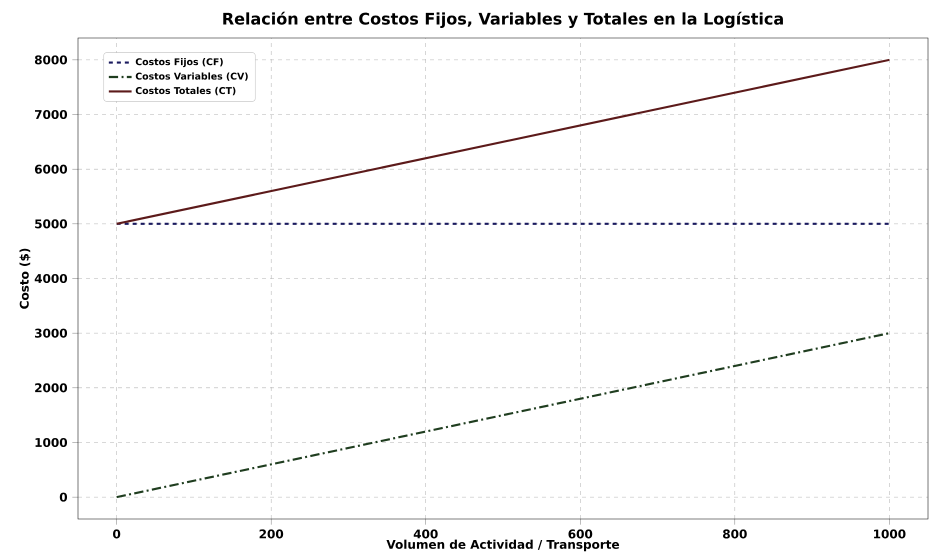 The height and width of the screenshot is (558, 932). What do you see at coordinates (735, 533) in the screenshot?
I see `x-tick-label: 800` at bounding box center [735, 533].